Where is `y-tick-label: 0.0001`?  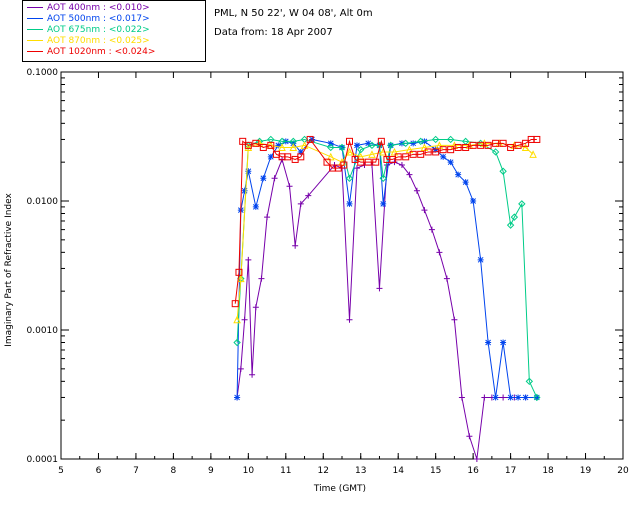
y-tick-label: 0.0001 is located at coordinates (43, 460).